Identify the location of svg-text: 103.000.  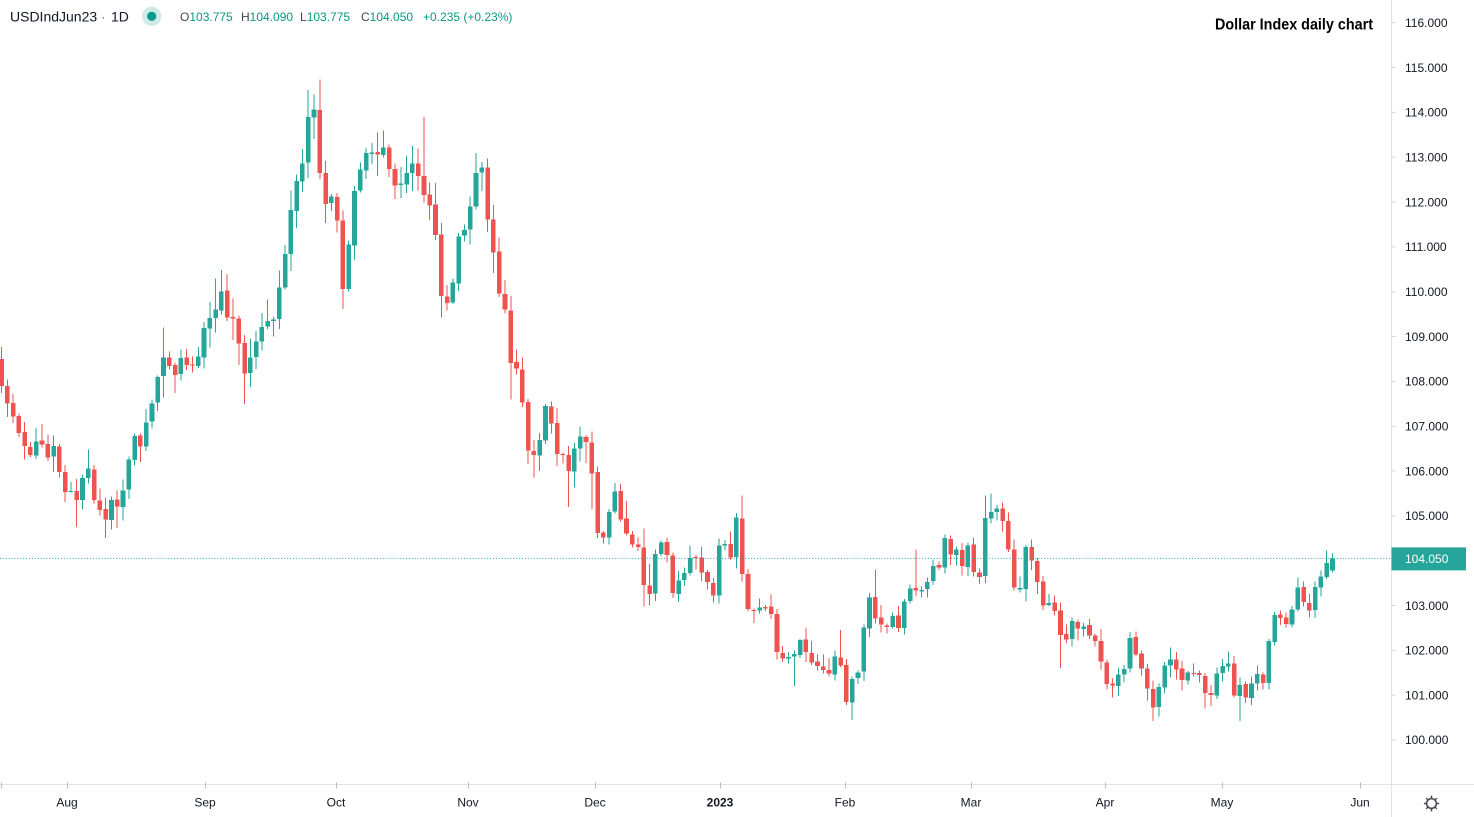
(1427, 606).